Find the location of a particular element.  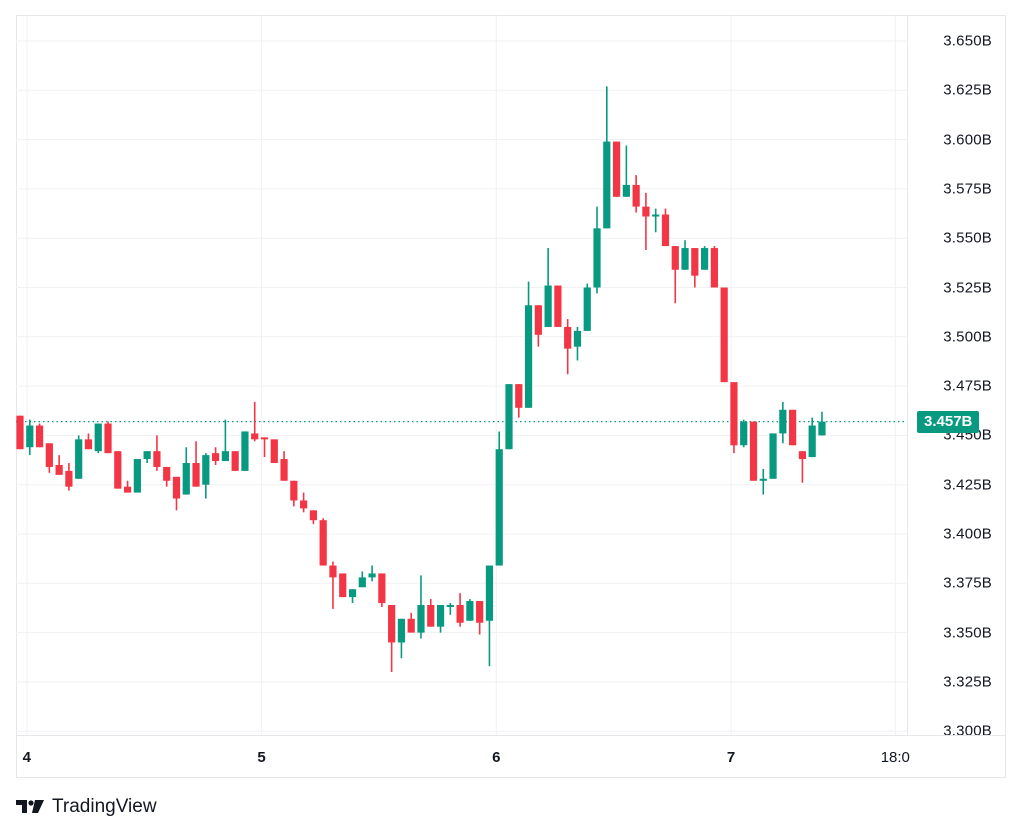

price-tick-label: 3.475B is located at coordinates (967, 386).